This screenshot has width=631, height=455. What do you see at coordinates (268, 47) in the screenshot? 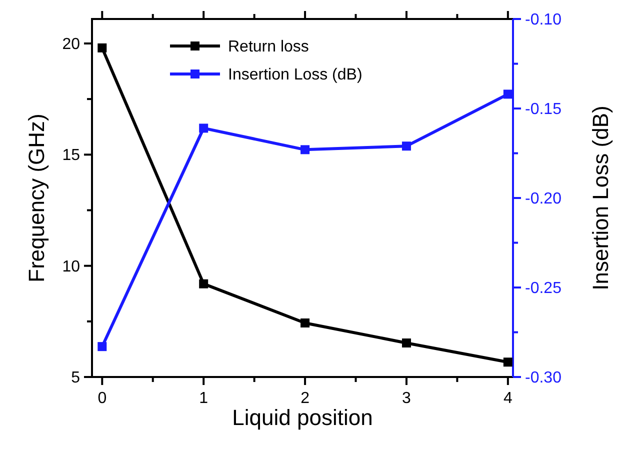
I see `legend-label: Return loss` at bounding box center [268, 47].